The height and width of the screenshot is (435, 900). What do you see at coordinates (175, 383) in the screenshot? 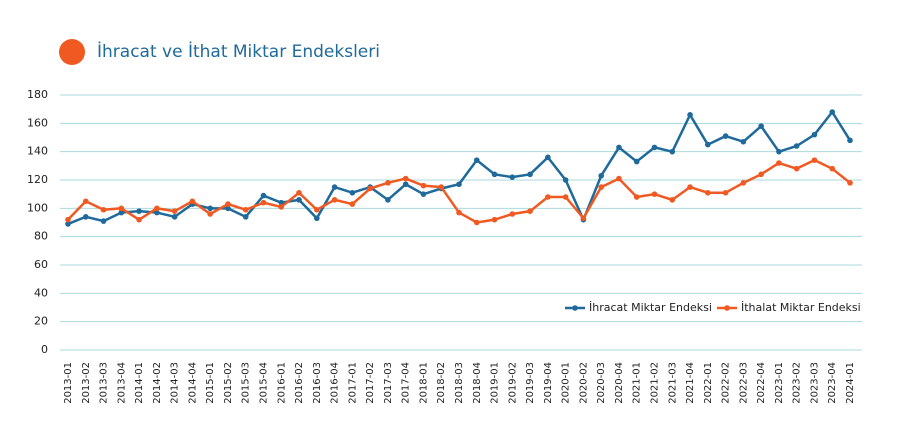
I see `x-tick-label: 2014-03` at bounding box center [175, 383].